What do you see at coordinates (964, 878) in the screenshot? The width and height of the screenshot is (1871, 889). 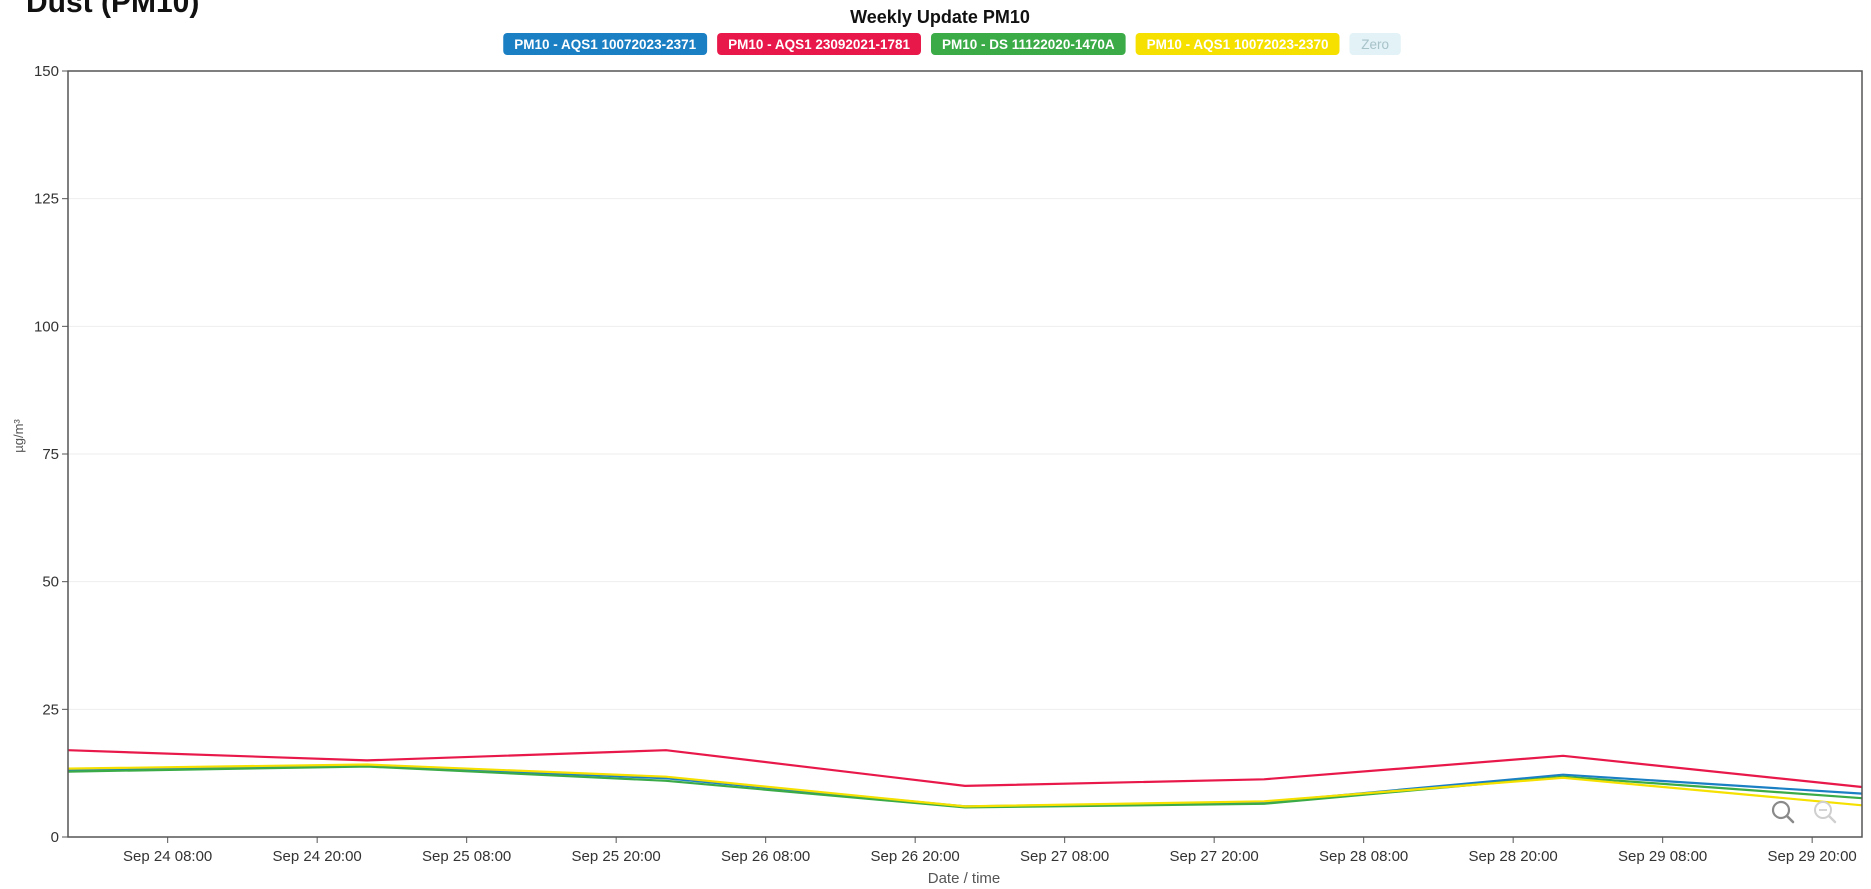 I see `x-axis-label: Date / time` at bounding box center [964, 878].